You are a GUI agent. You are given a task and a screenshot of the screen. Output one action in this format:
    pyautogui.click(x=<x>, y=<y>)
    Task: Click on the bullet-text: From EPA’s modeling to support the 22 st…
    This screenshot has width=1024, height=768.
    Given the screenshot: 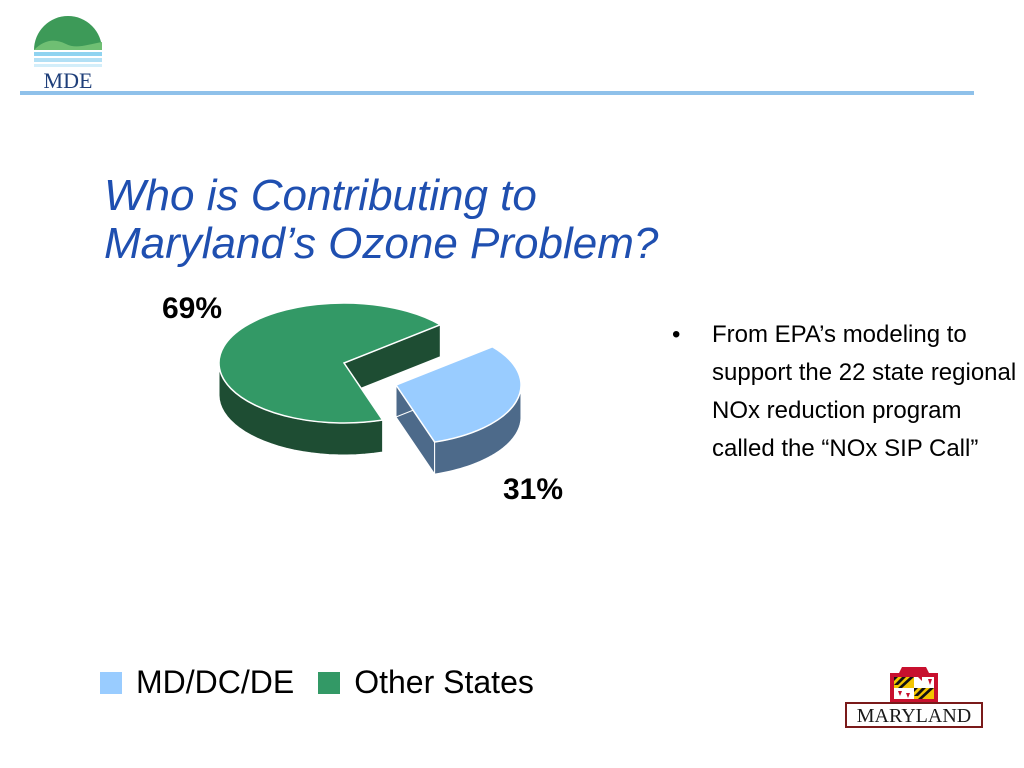 What is the action you would take?
    pyautogui.click(x=864, y=391)
    